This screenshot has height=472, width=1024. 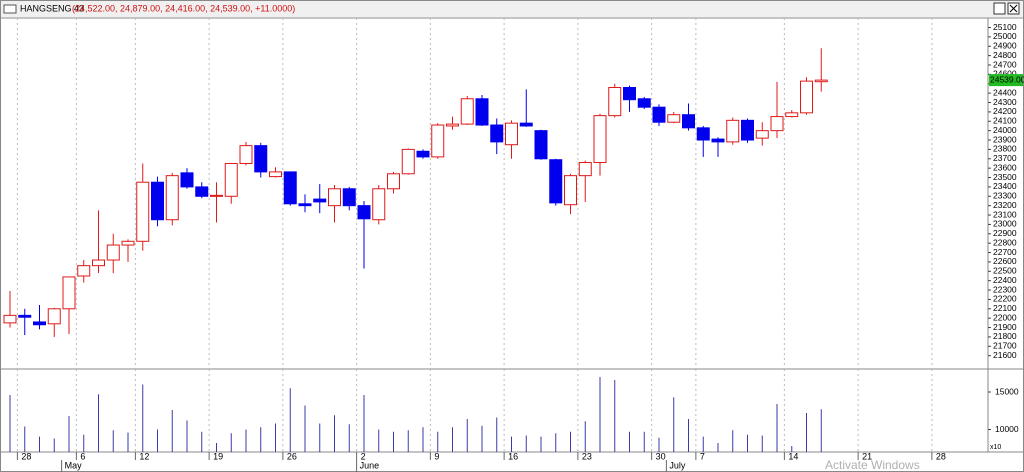 I want to click on last-value-label: 24539.00, so click(x=1007, y=79).